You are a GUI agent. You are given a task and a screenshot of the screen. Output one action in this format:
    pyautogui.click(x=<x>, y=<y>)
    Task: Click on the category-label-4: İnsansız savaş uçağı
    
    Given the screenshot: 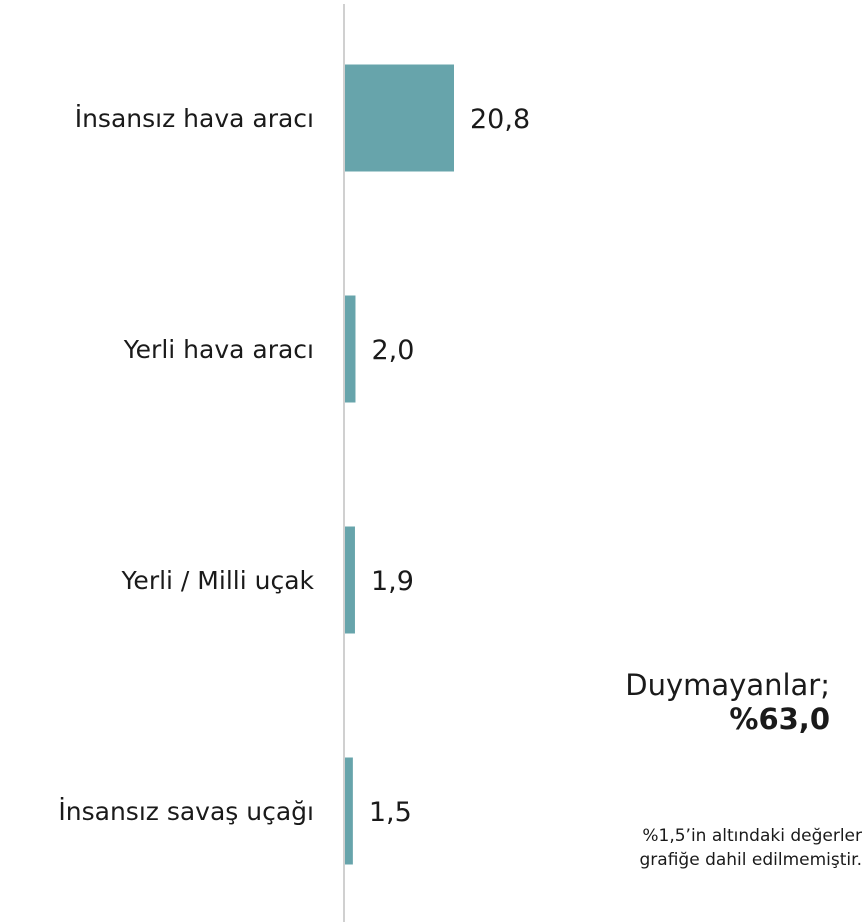 What is the action you would take?
    pyautogui.click(x=186, y=811)
    